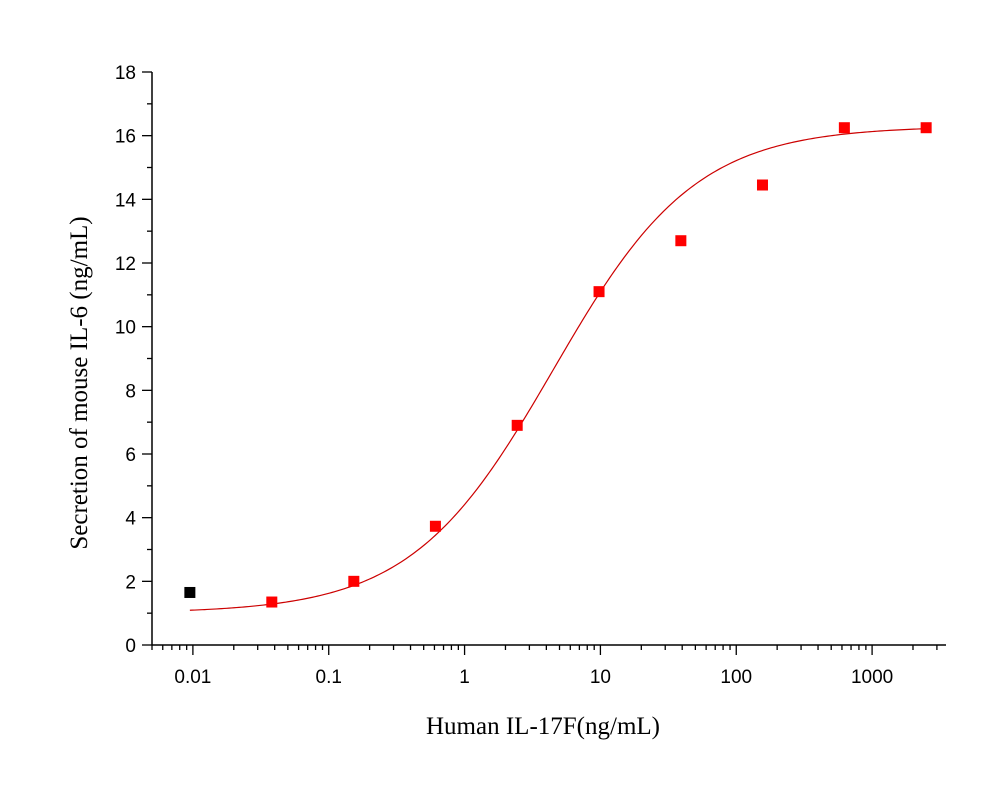  Describe the element at coordinates (130, 455) in the screenshot. I see `y-tick-label: 6` at that location.